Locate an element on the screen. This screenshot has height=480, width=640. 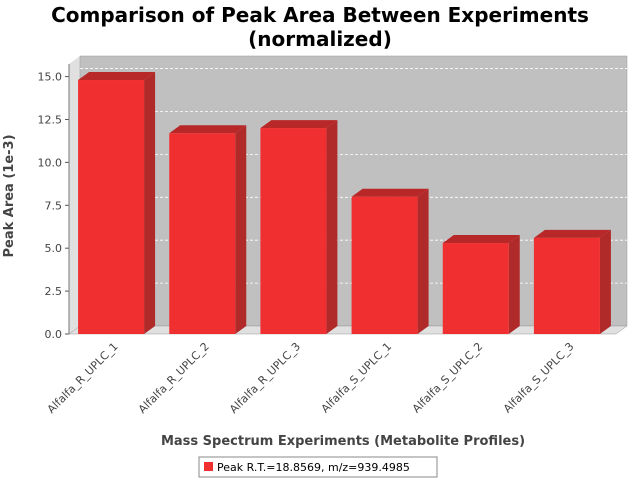
legend: Peak R.T.=18.8569, m/z=939.4985 is located at coordinates (318, 467).